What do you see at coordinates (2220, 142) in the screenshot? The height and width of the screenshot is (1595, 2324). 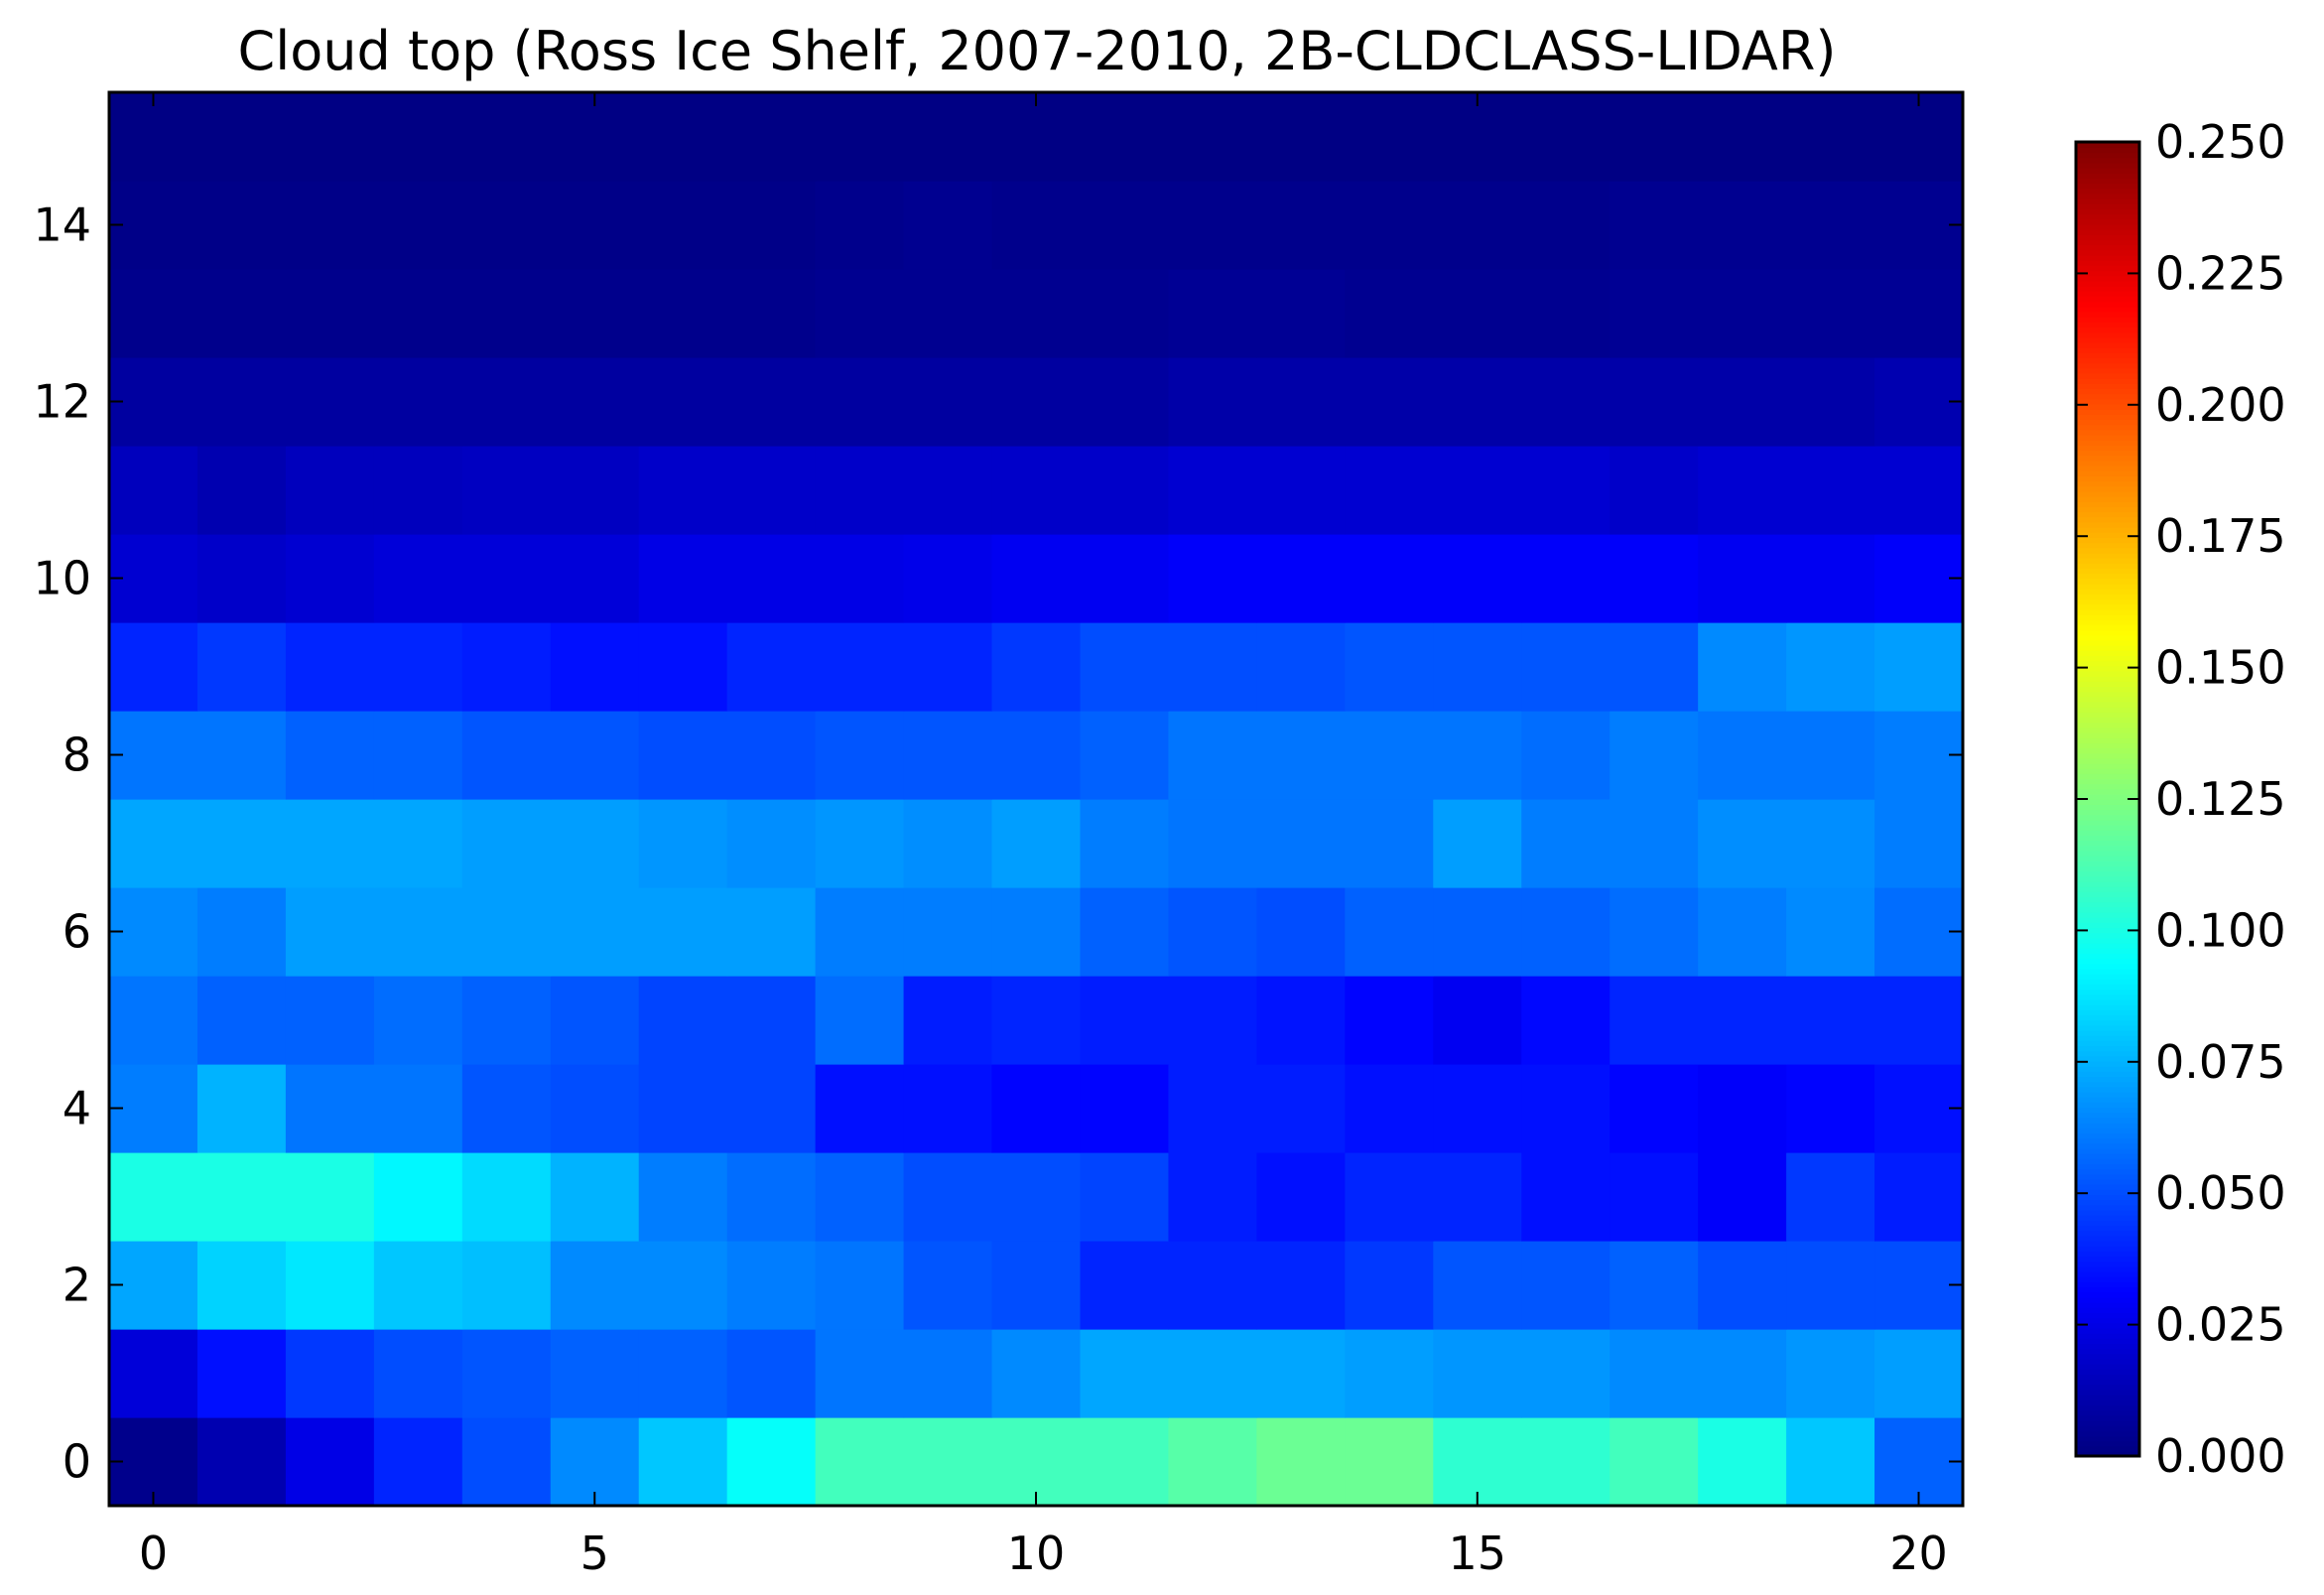 I see `colorbar-tick-label: 0.250` at bounding box center [2220, 142].